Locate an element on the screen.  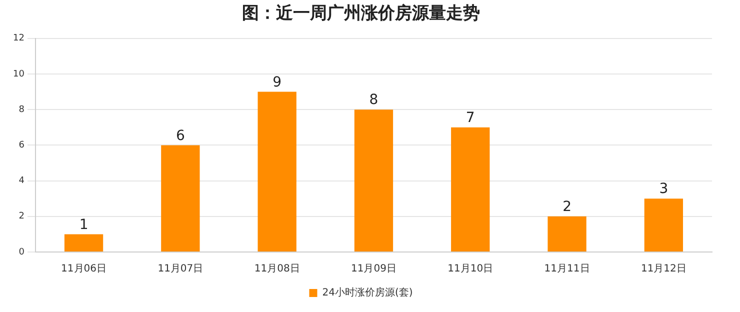
x-tick-label: 11月06日 is located at coordinates (84, 269).